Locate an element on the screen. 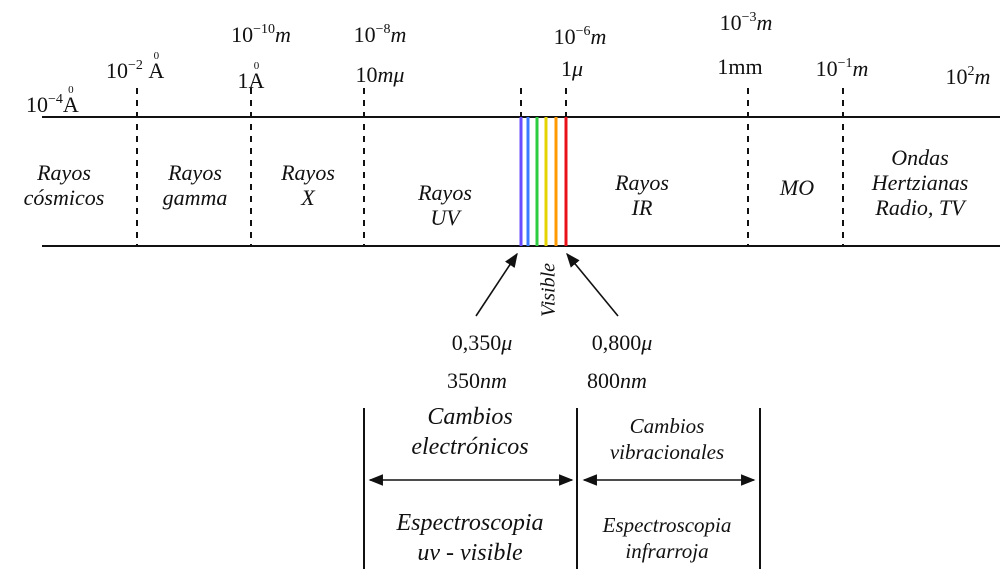 The image size is (1004, 569). label-prefix: 10 is located at coordinates (366, 74).